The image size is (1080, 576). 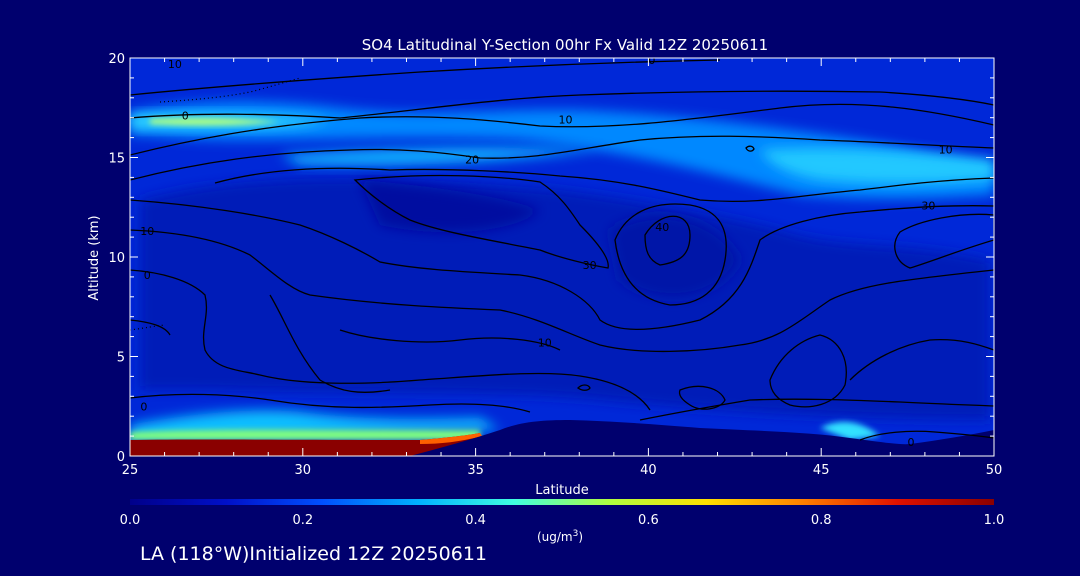 What do you see at coordinates (472, 159) in the screenshot?
I see `contour-label: 20` at bounding box center [472, 159].